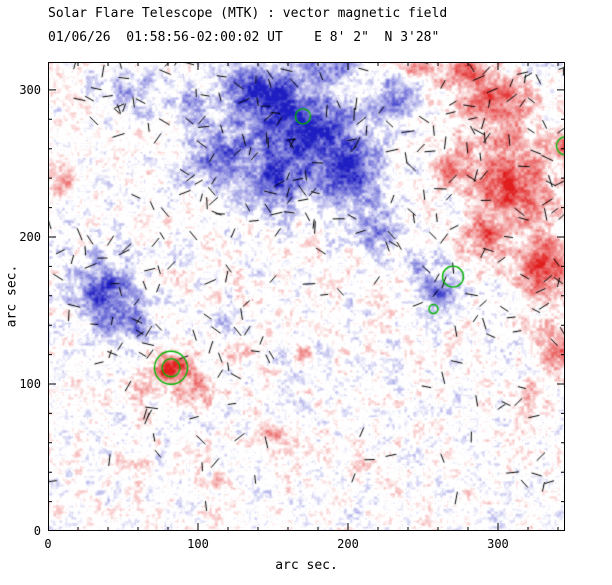 The height and width of the screenshot is (585, 612). Describe the element at coordinates (30, 90) in the screenshot. I see `y-tick-label: 300` at that location.